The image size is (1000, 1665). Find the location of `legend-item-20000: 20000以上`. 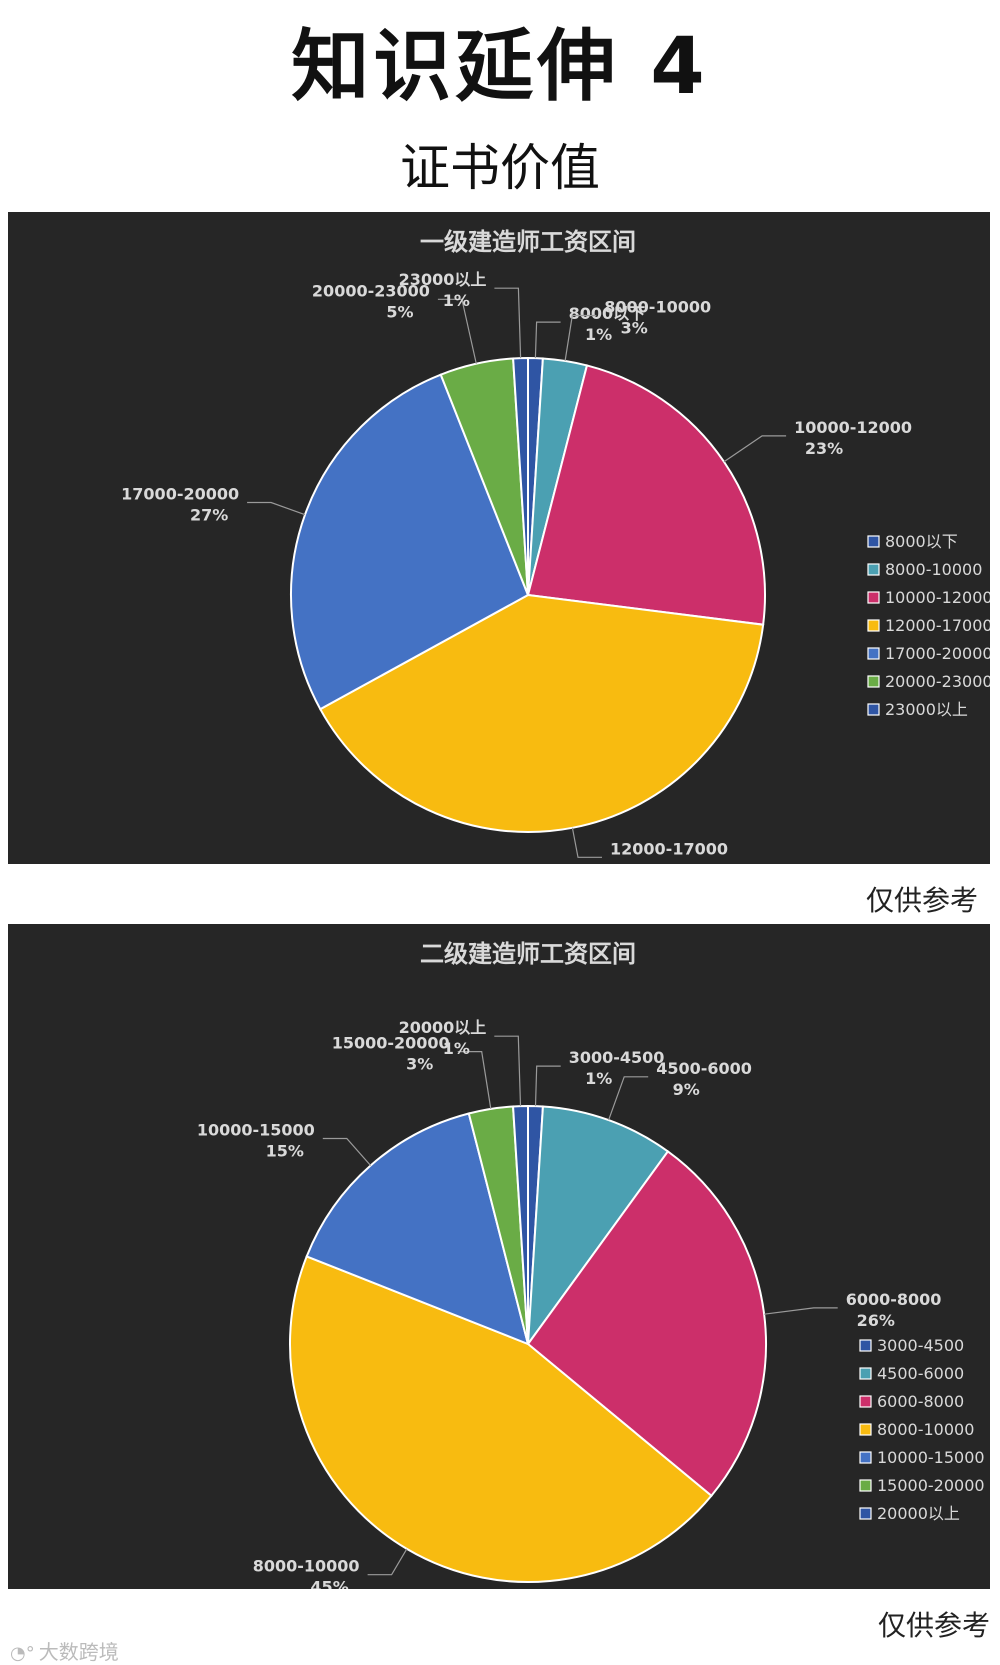

legend-item-20000: 20000以上 is located at coordinates (918, 1513).